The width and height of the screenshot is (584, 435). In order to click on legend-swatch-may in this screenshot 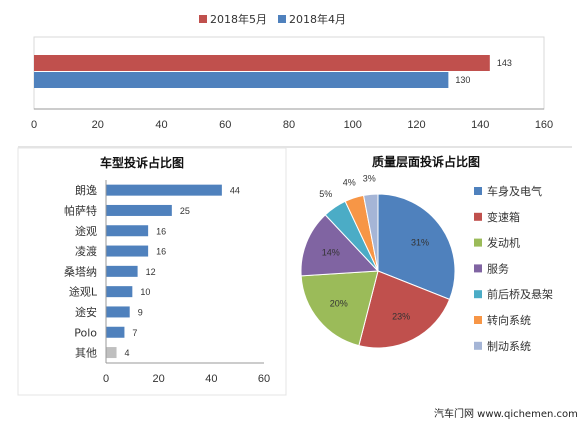, I will do `click(203, 19)`.